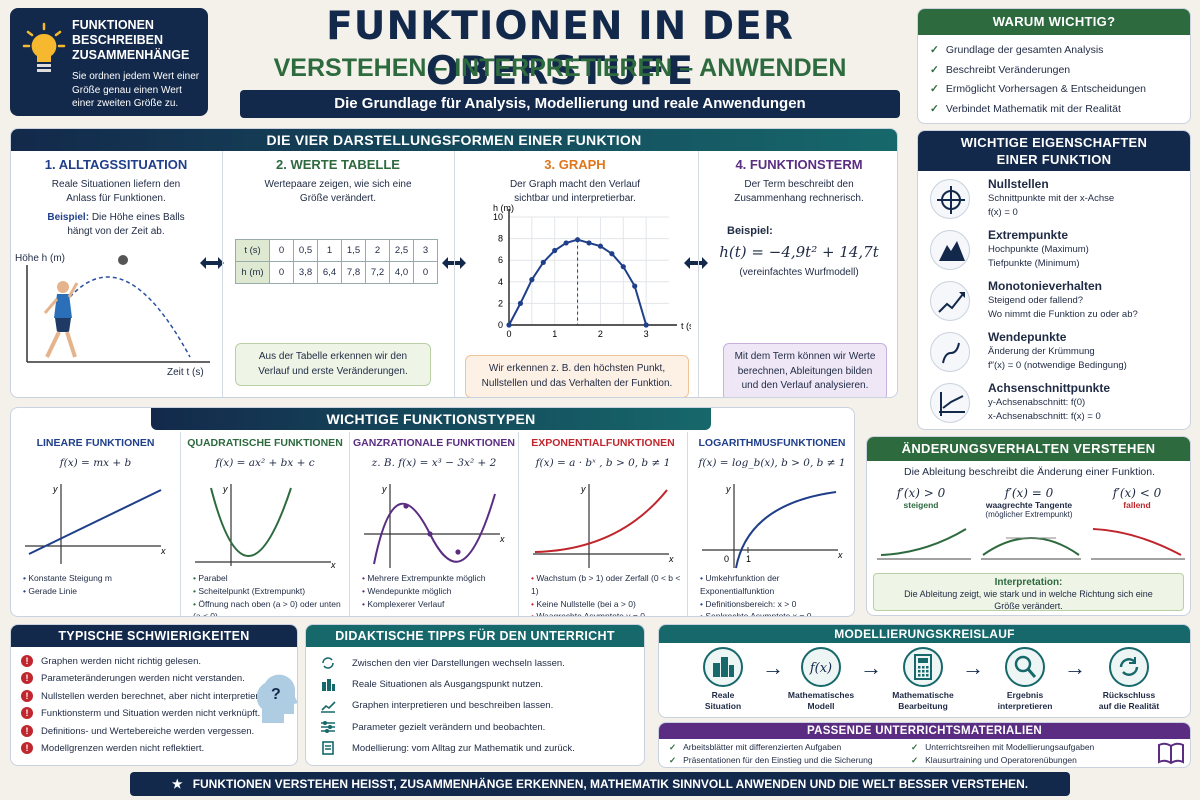 The height and width of the screenshot is (800, 1200). What do you see at coordinates (1025, 700) in the screenshot?
I see `model-step-label: Ergebnis interpretieren` at bounding box center [1025, 700].